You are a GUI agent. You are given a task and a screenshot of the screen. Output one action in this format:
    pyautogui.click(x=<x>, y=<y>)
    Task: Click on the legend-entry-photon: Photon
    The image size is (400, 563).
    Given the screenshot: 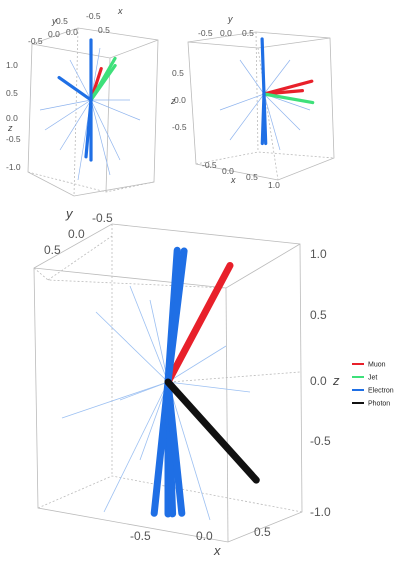 What is the action you would take?
    pyautogui.click(x=371, y=404)
    